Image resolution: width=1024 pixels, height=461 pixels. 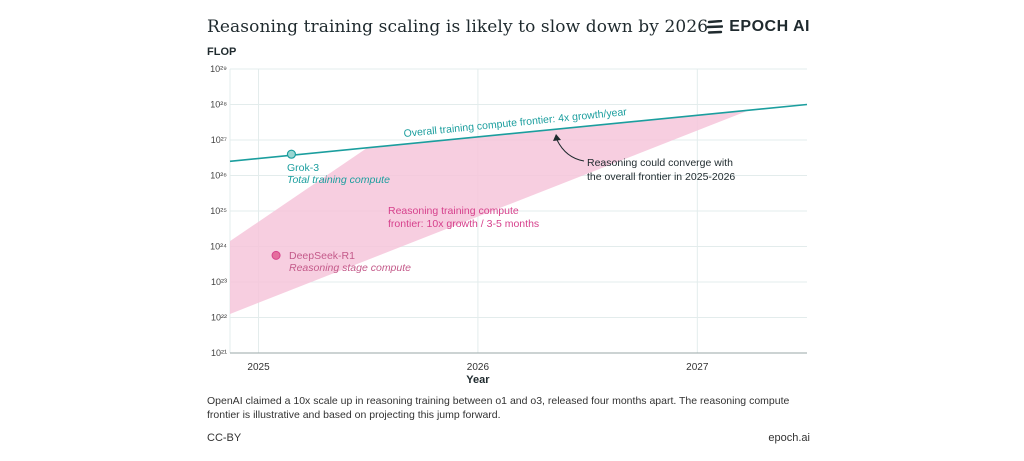 I want to click on grok-3-sublabel: Total training compute, so click(x=338, y=180).